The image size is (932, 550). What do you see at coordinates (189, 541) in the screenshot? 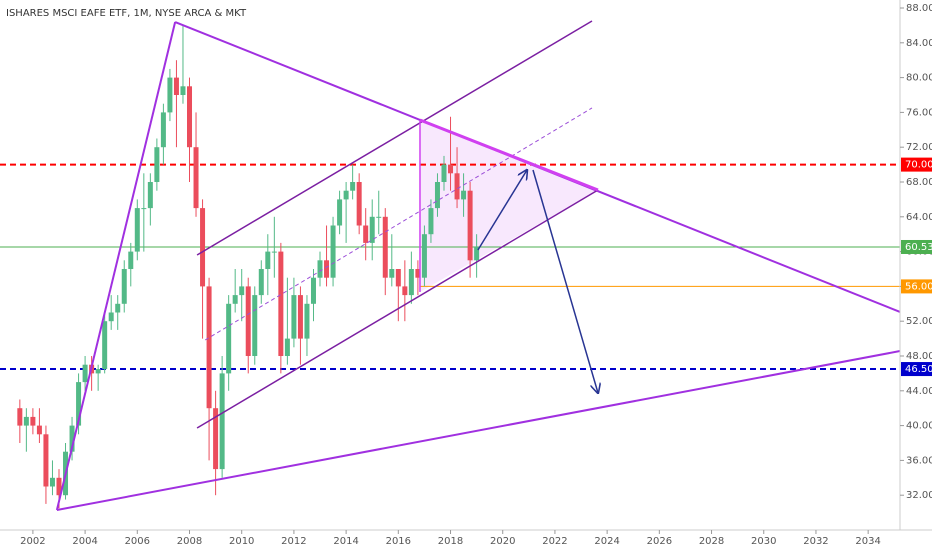
I see `x-tick-label: 2008` at bounding box center [189, 541].